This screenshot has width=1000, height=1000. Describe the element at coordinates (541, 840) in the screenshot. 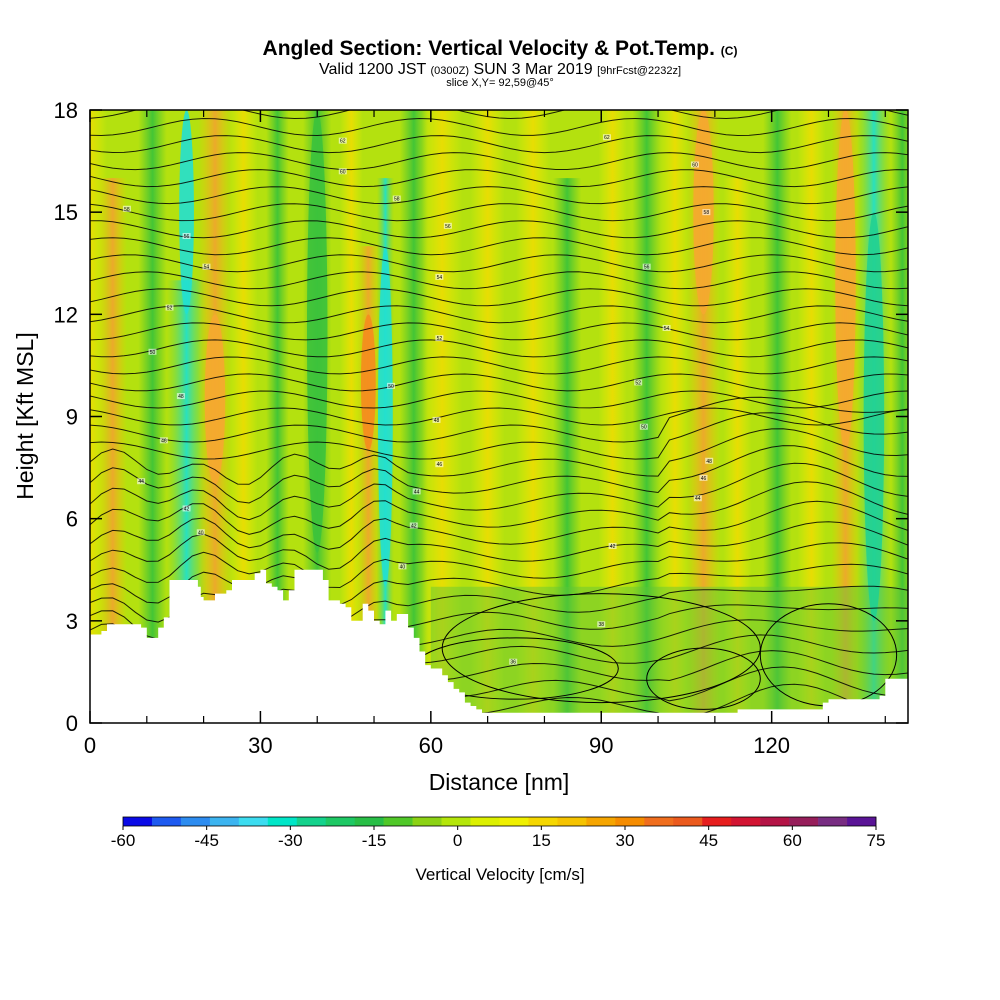

I see `colorbar-tick-label: 15` at that location.